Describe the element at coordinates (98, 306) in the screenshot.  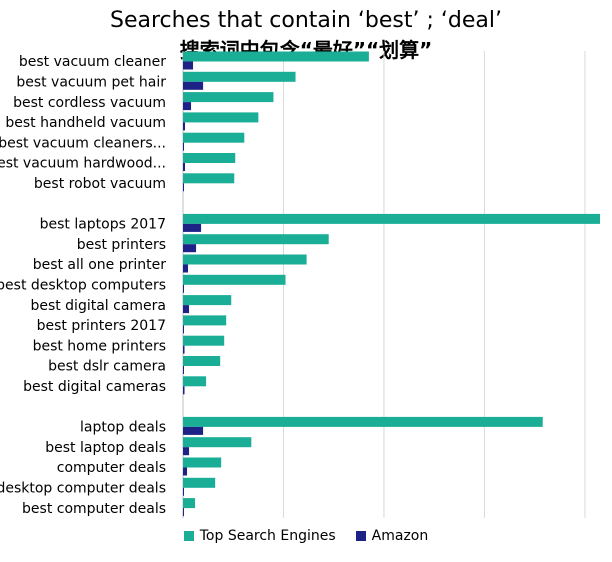
I see `category-label: best digital camera` at that location.